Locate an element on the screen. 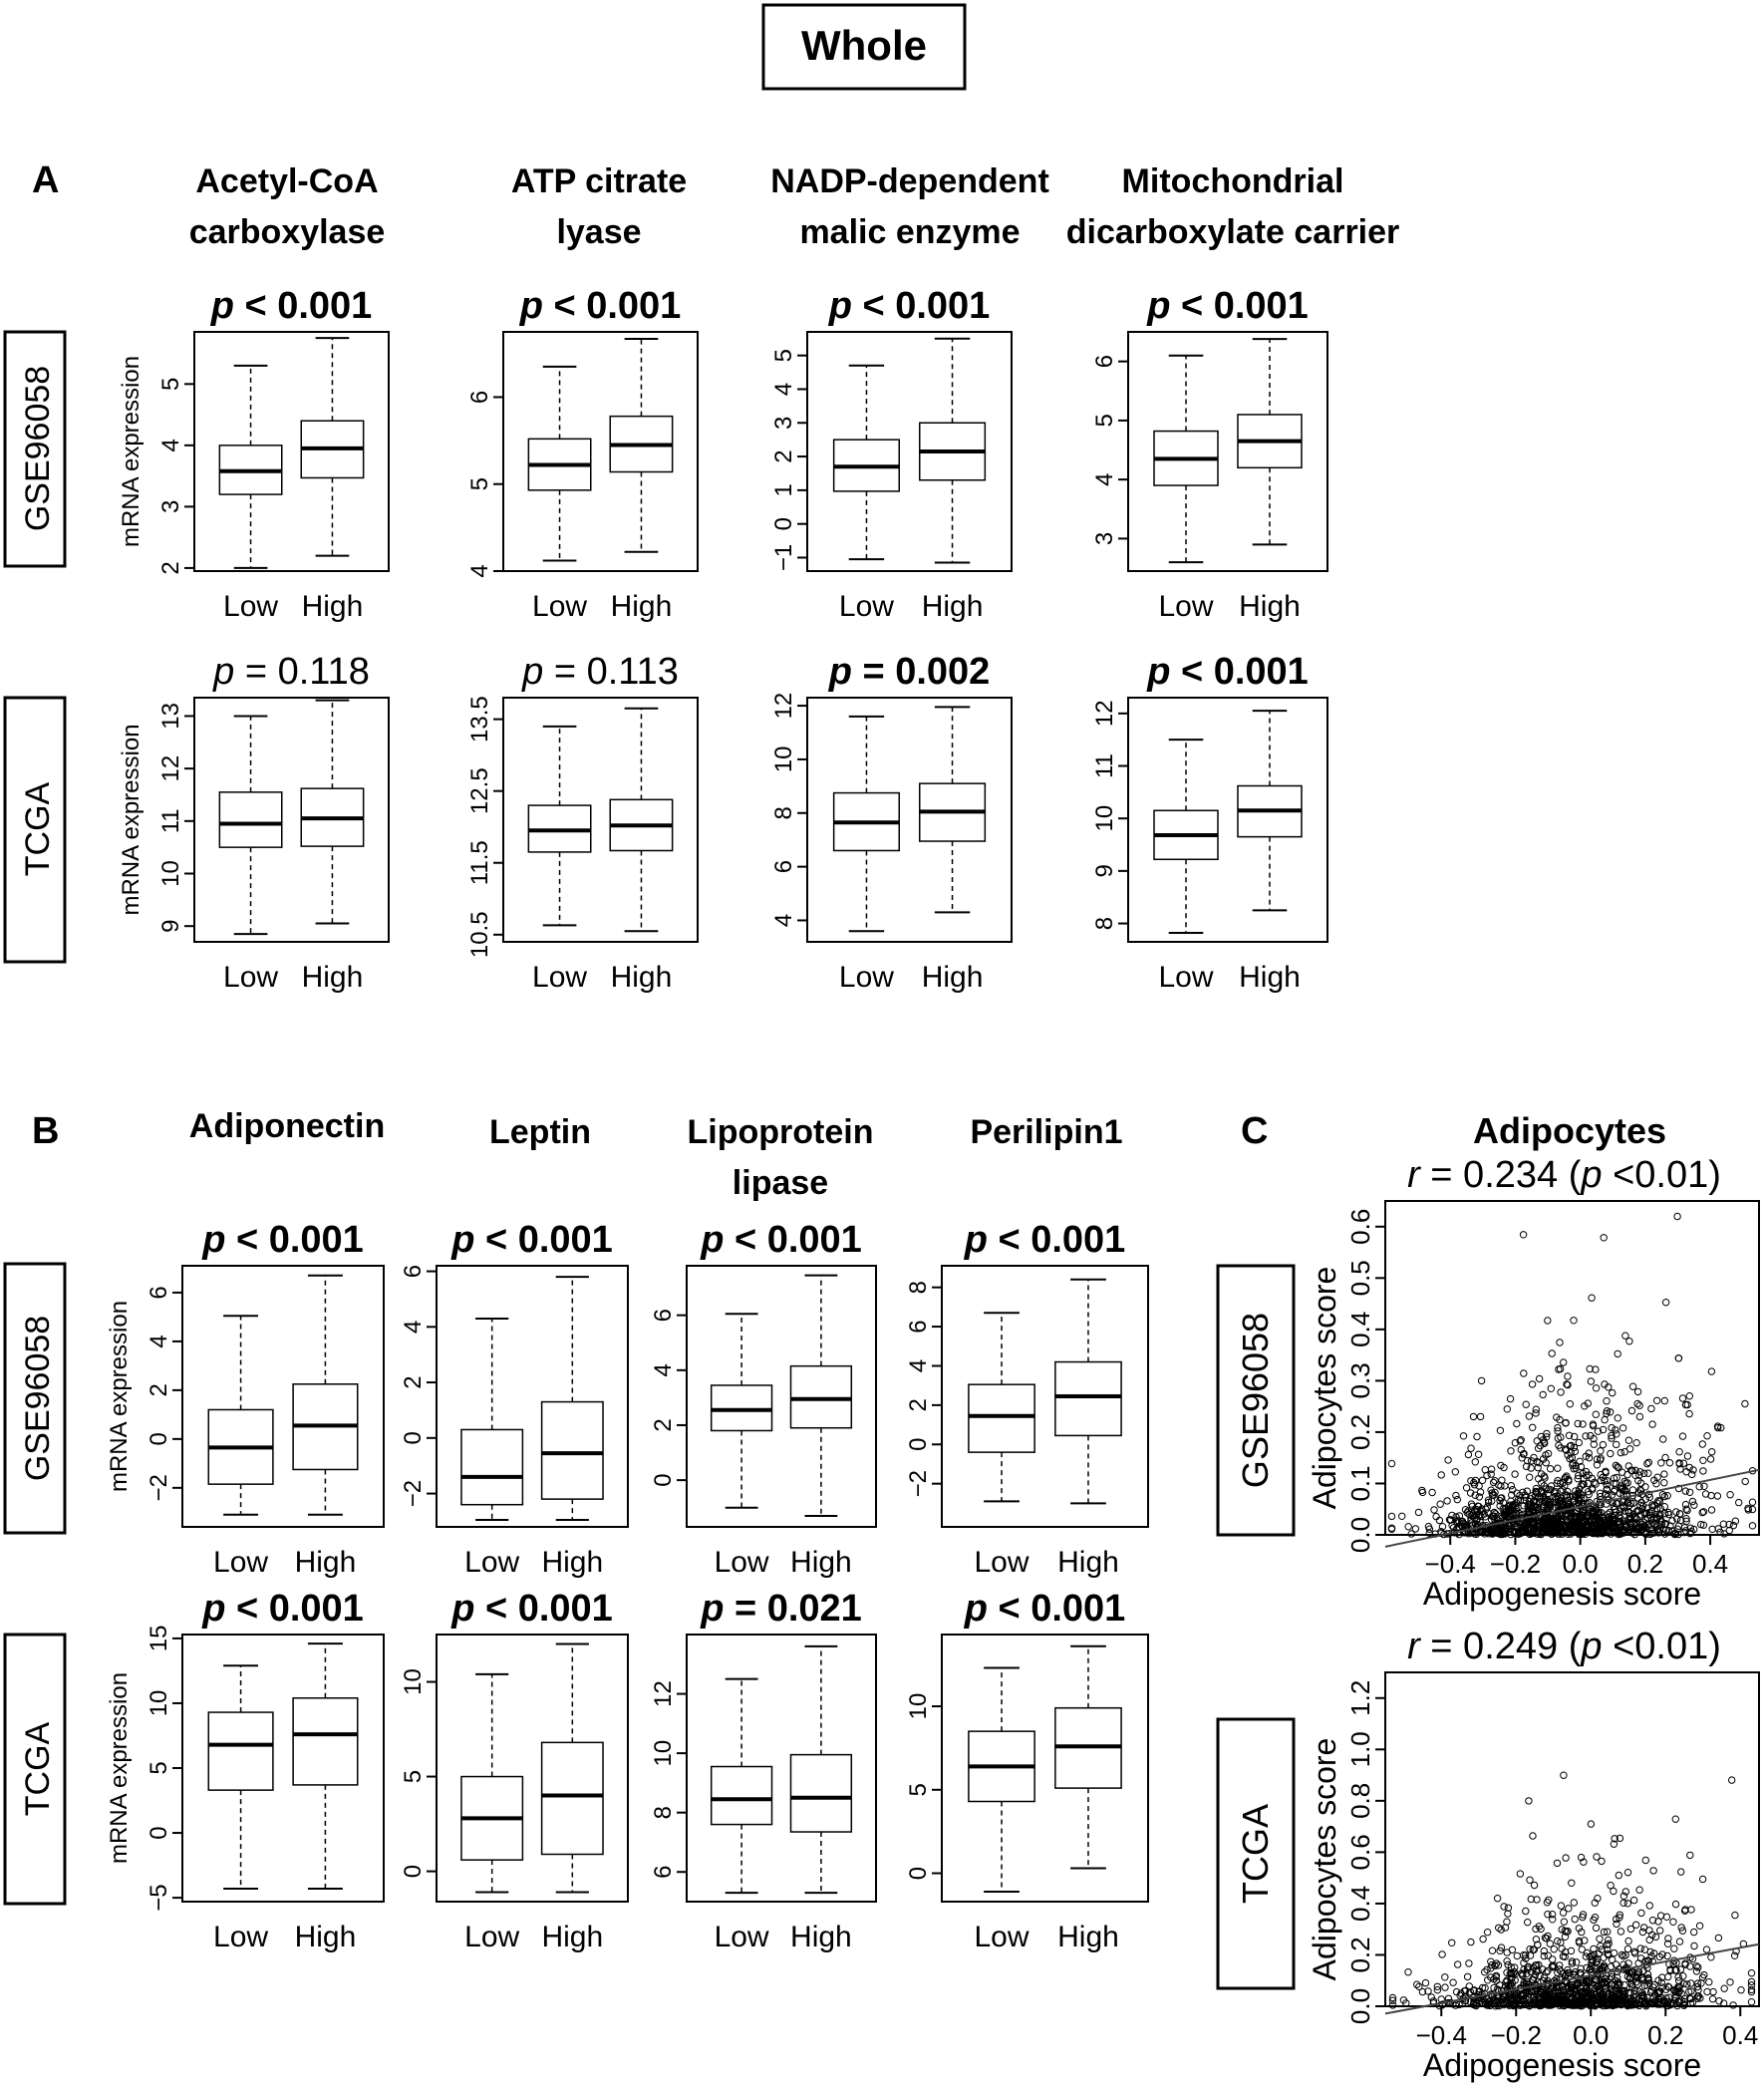 This screenshot has width=1764, height=2087. column-title: Leptin is located at coordinates (540, 1132).